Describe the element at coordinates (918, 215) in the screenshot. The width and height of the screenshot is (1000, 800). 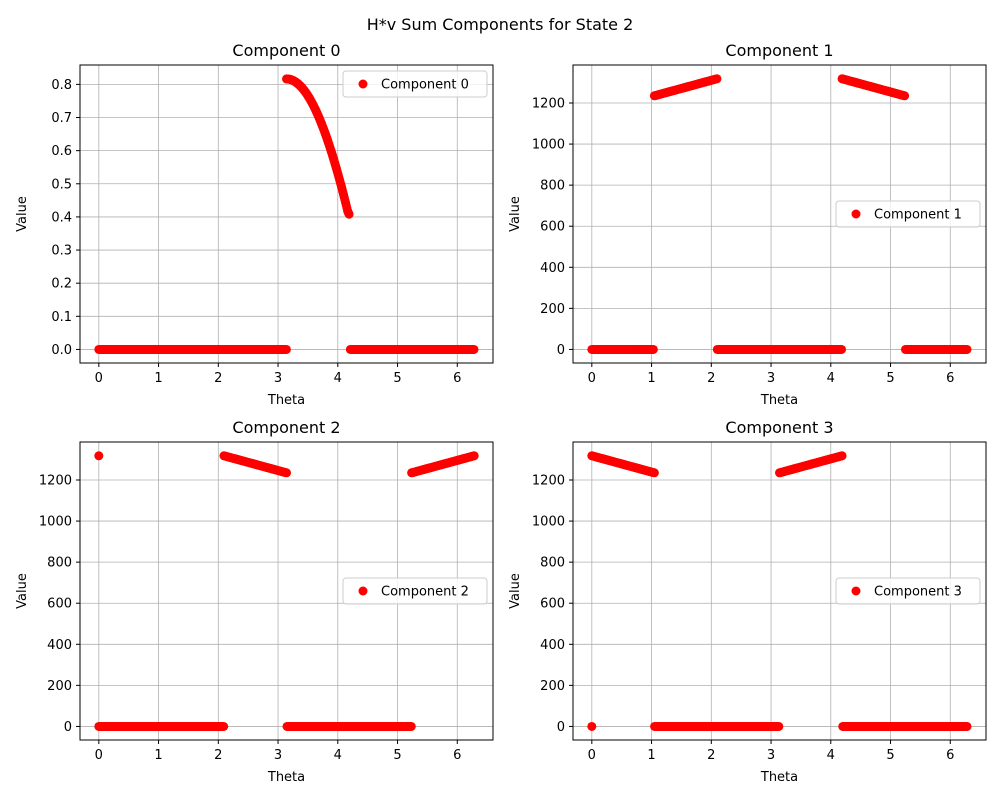
I see `legend-label: Component 1` at that location.